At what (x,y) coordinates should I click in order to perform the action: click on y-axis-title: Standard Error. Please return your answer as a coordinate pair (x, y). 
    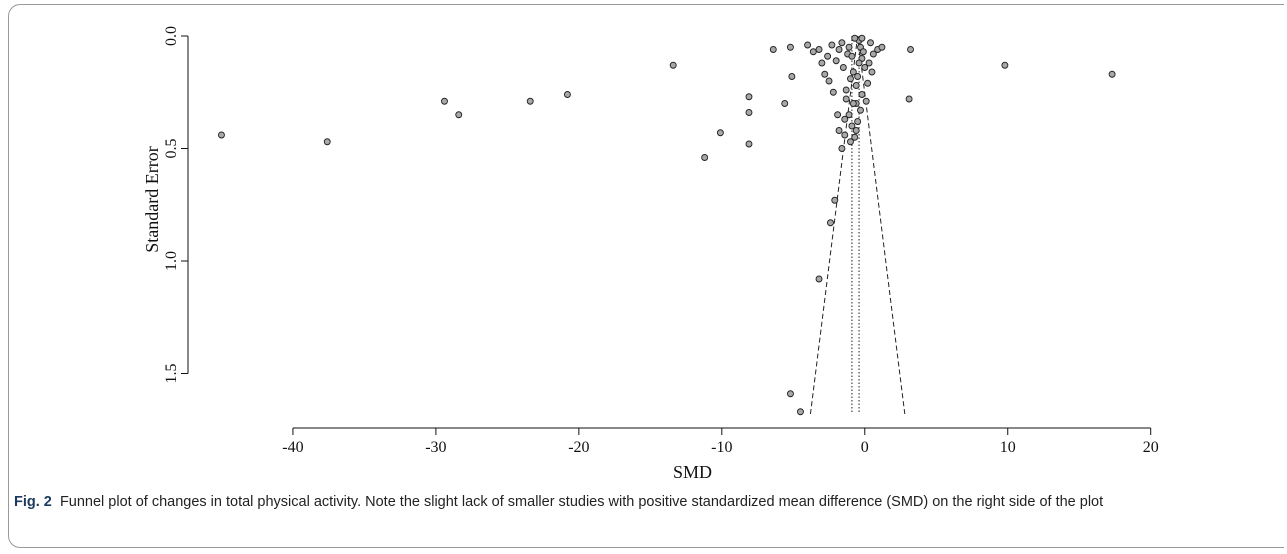
    Looking at the image, I should click on (152, 199).